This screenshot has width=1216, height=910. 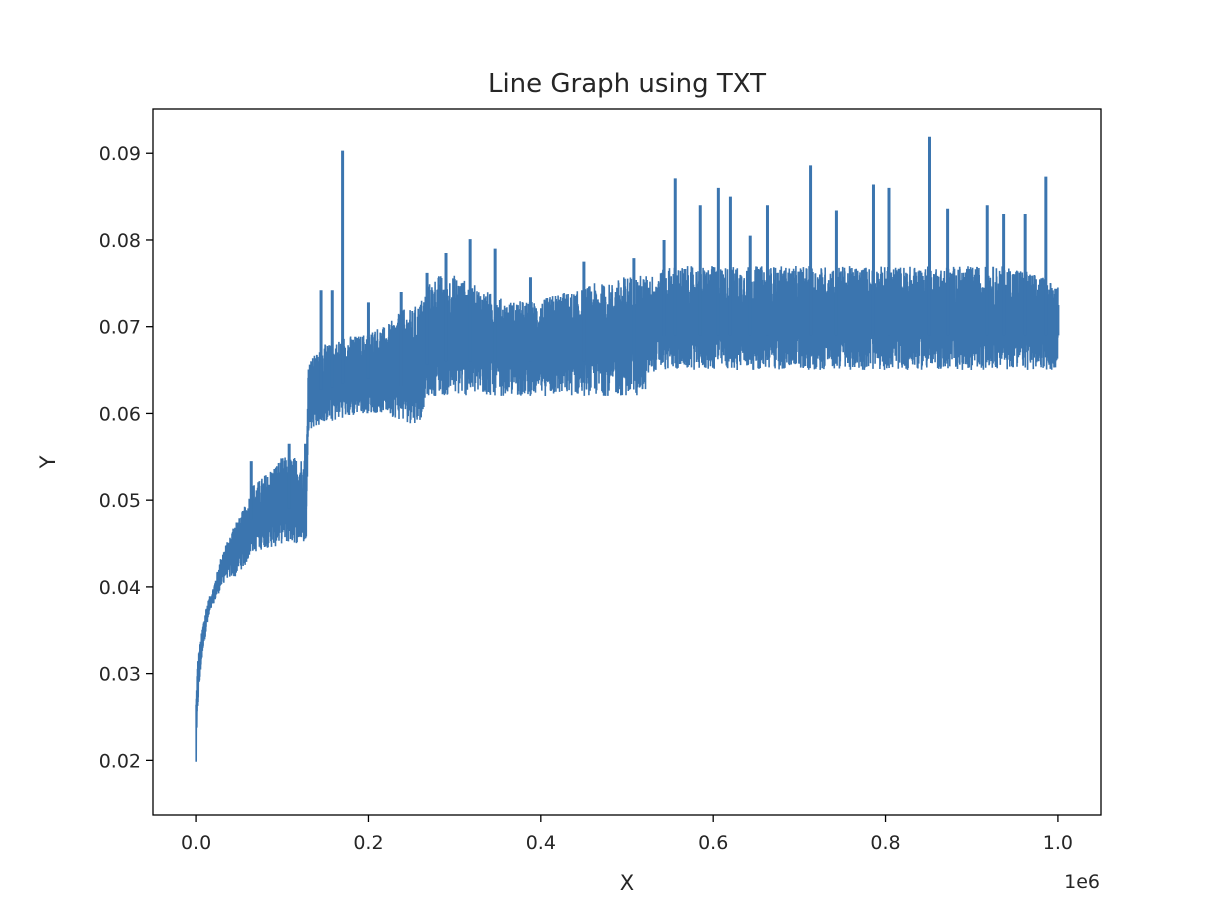 I want to click on y-tick-label: 0.06, so click(x=120, y=414).